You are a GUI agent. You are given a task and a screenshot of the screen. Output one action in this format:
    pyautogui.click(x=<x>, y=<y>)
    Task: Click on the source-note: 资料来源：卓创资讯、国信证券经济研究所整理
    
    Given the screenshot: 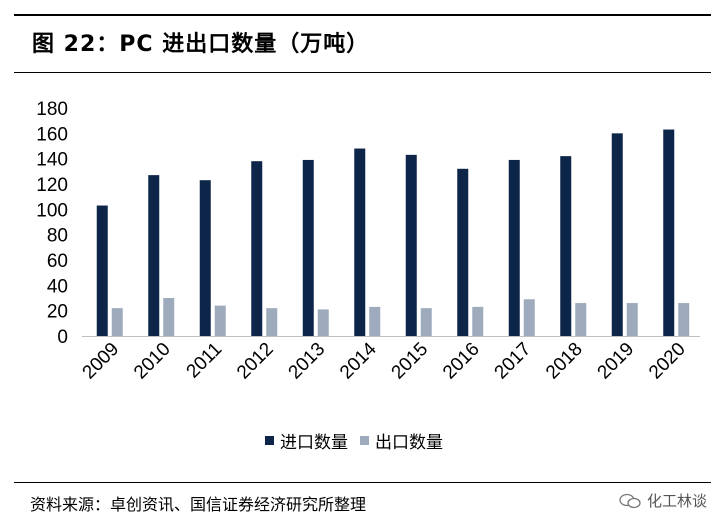 What is the action you would take?
    pyautogui.click(x=198, y=504)
    